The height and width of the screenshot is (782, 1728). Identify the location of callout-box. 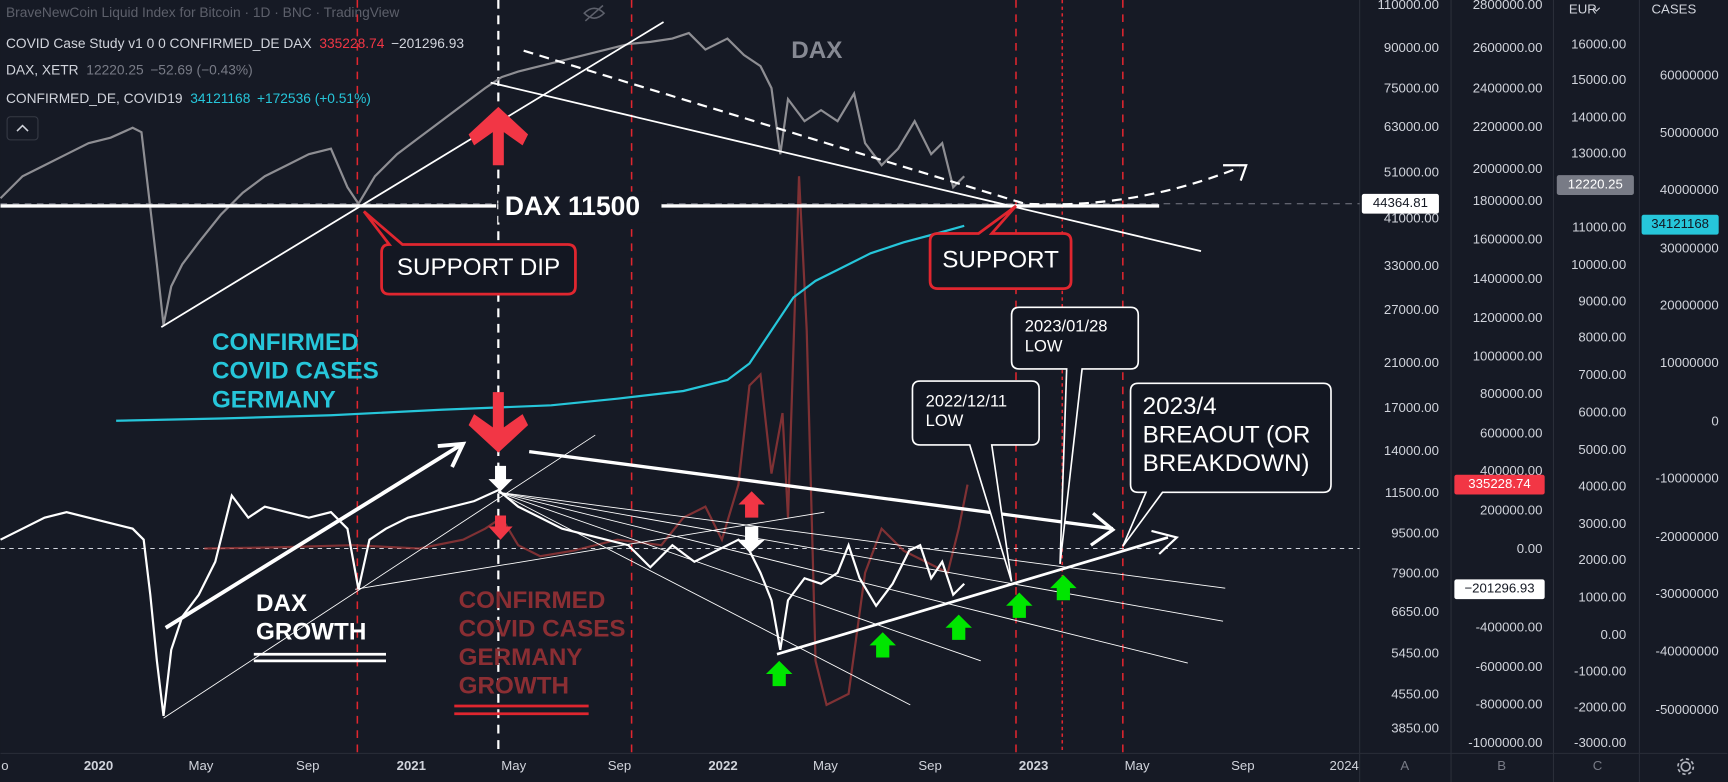
(469, 253).